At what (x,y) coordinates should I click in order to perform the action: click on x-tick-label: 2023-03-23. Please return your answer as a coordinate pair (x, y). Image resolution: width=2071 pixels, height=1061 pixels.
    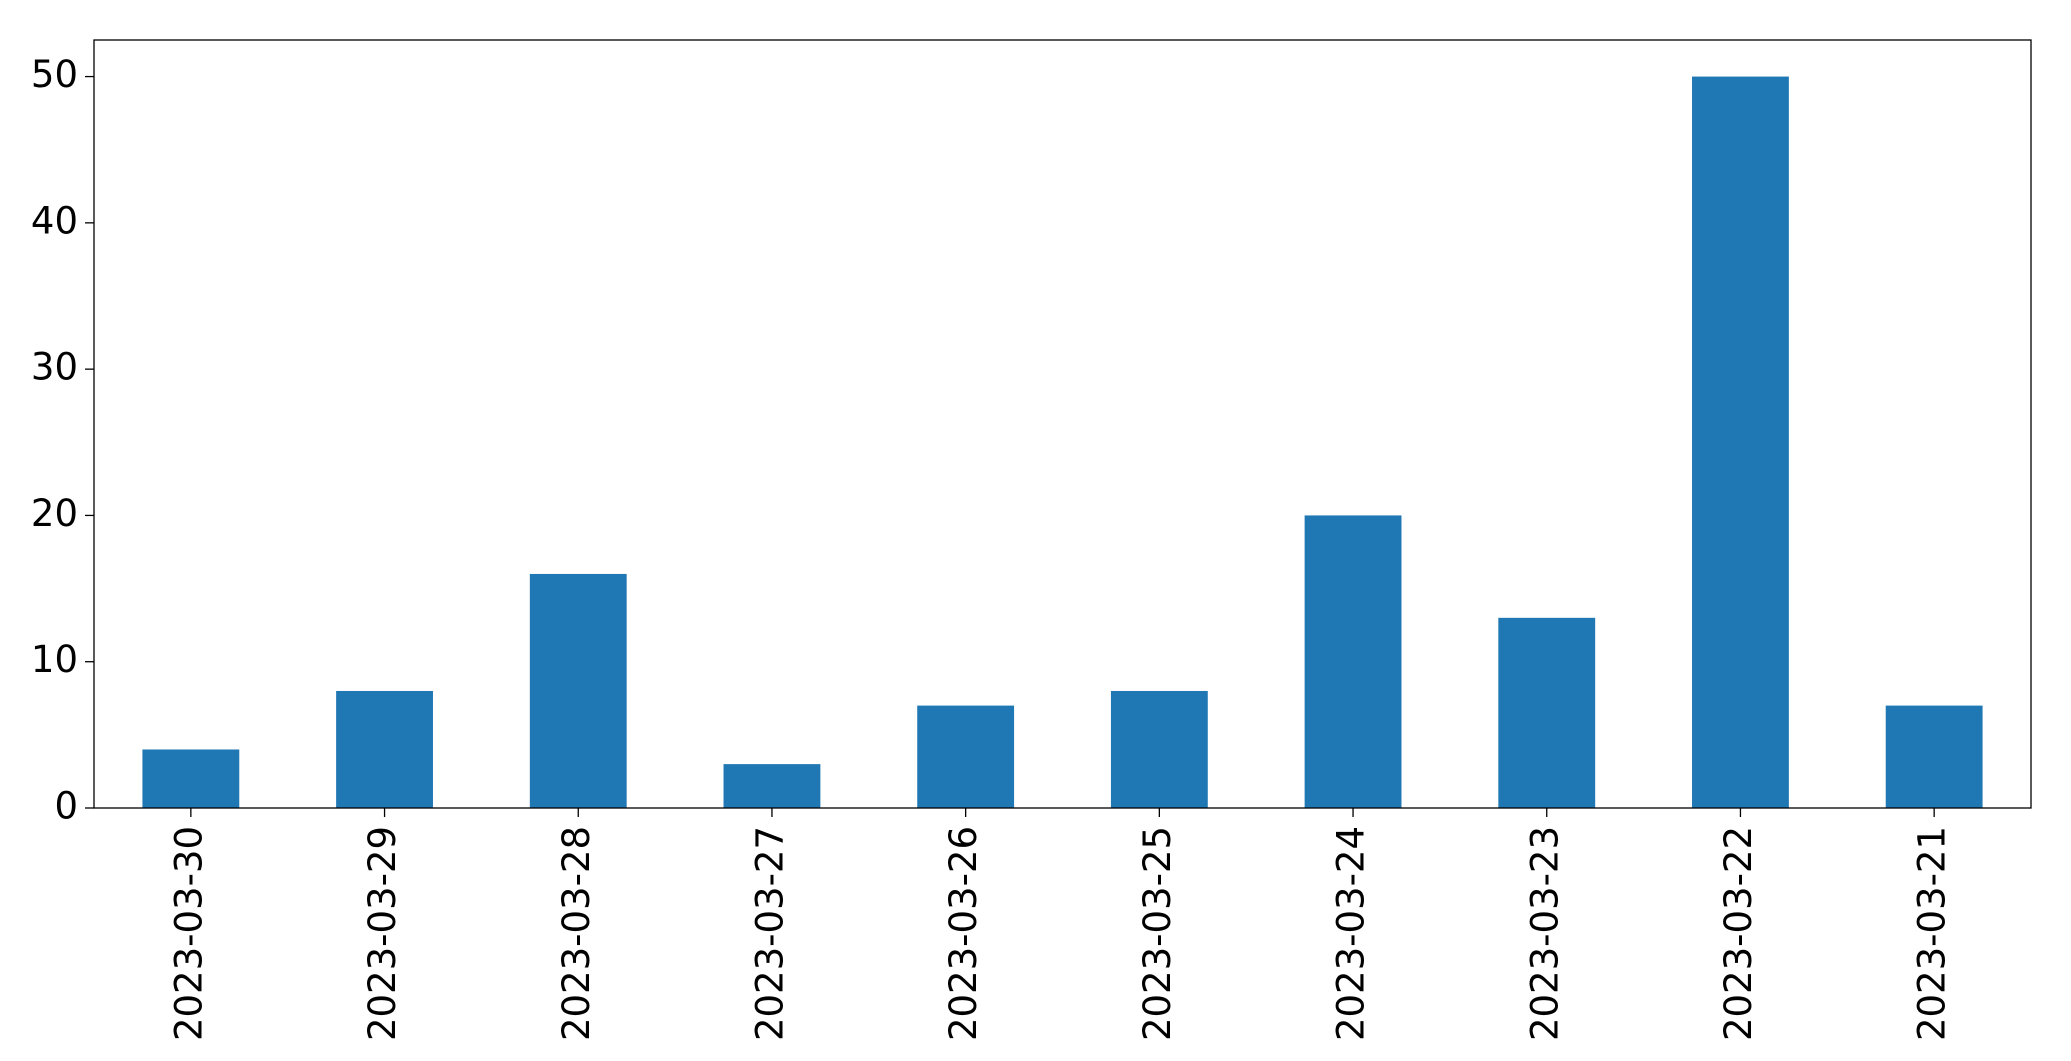
    Looking at the image, I should click on (1544, 933).